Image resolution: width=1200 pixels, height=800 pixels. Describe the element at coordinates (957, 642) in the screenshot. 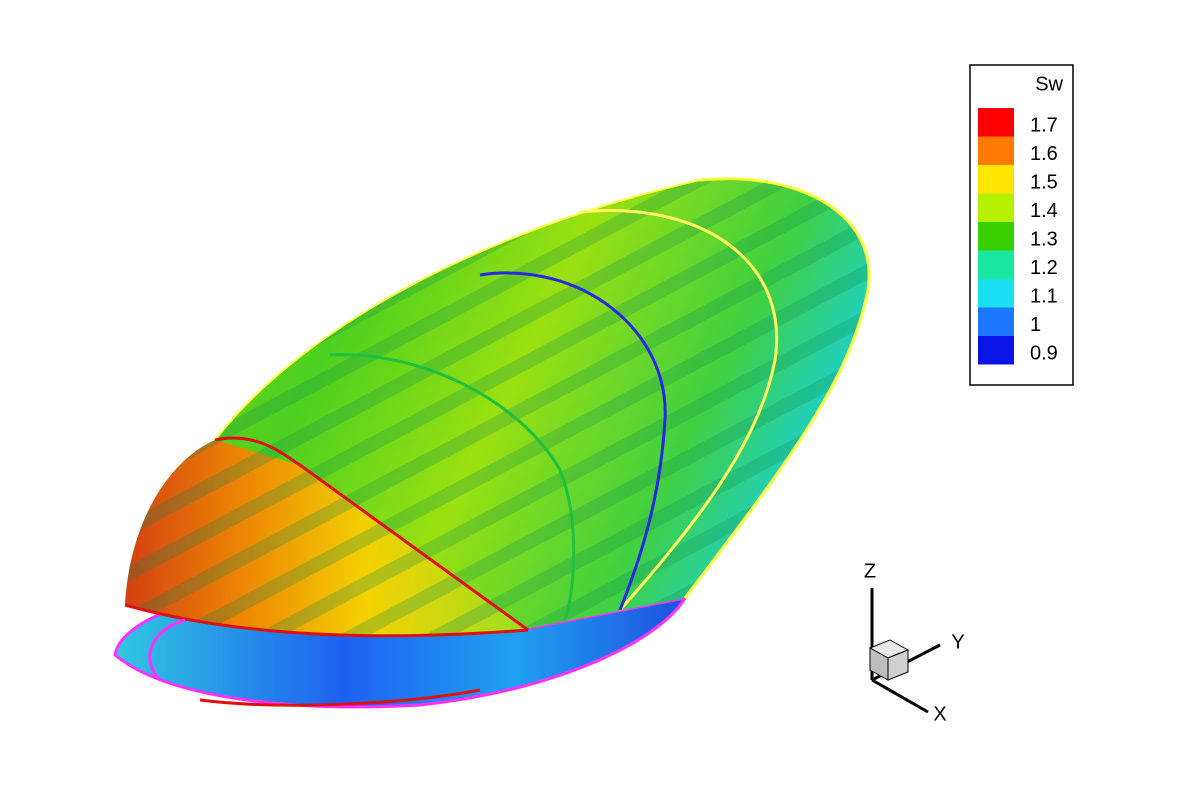

I see `y-label: Y` at that location.